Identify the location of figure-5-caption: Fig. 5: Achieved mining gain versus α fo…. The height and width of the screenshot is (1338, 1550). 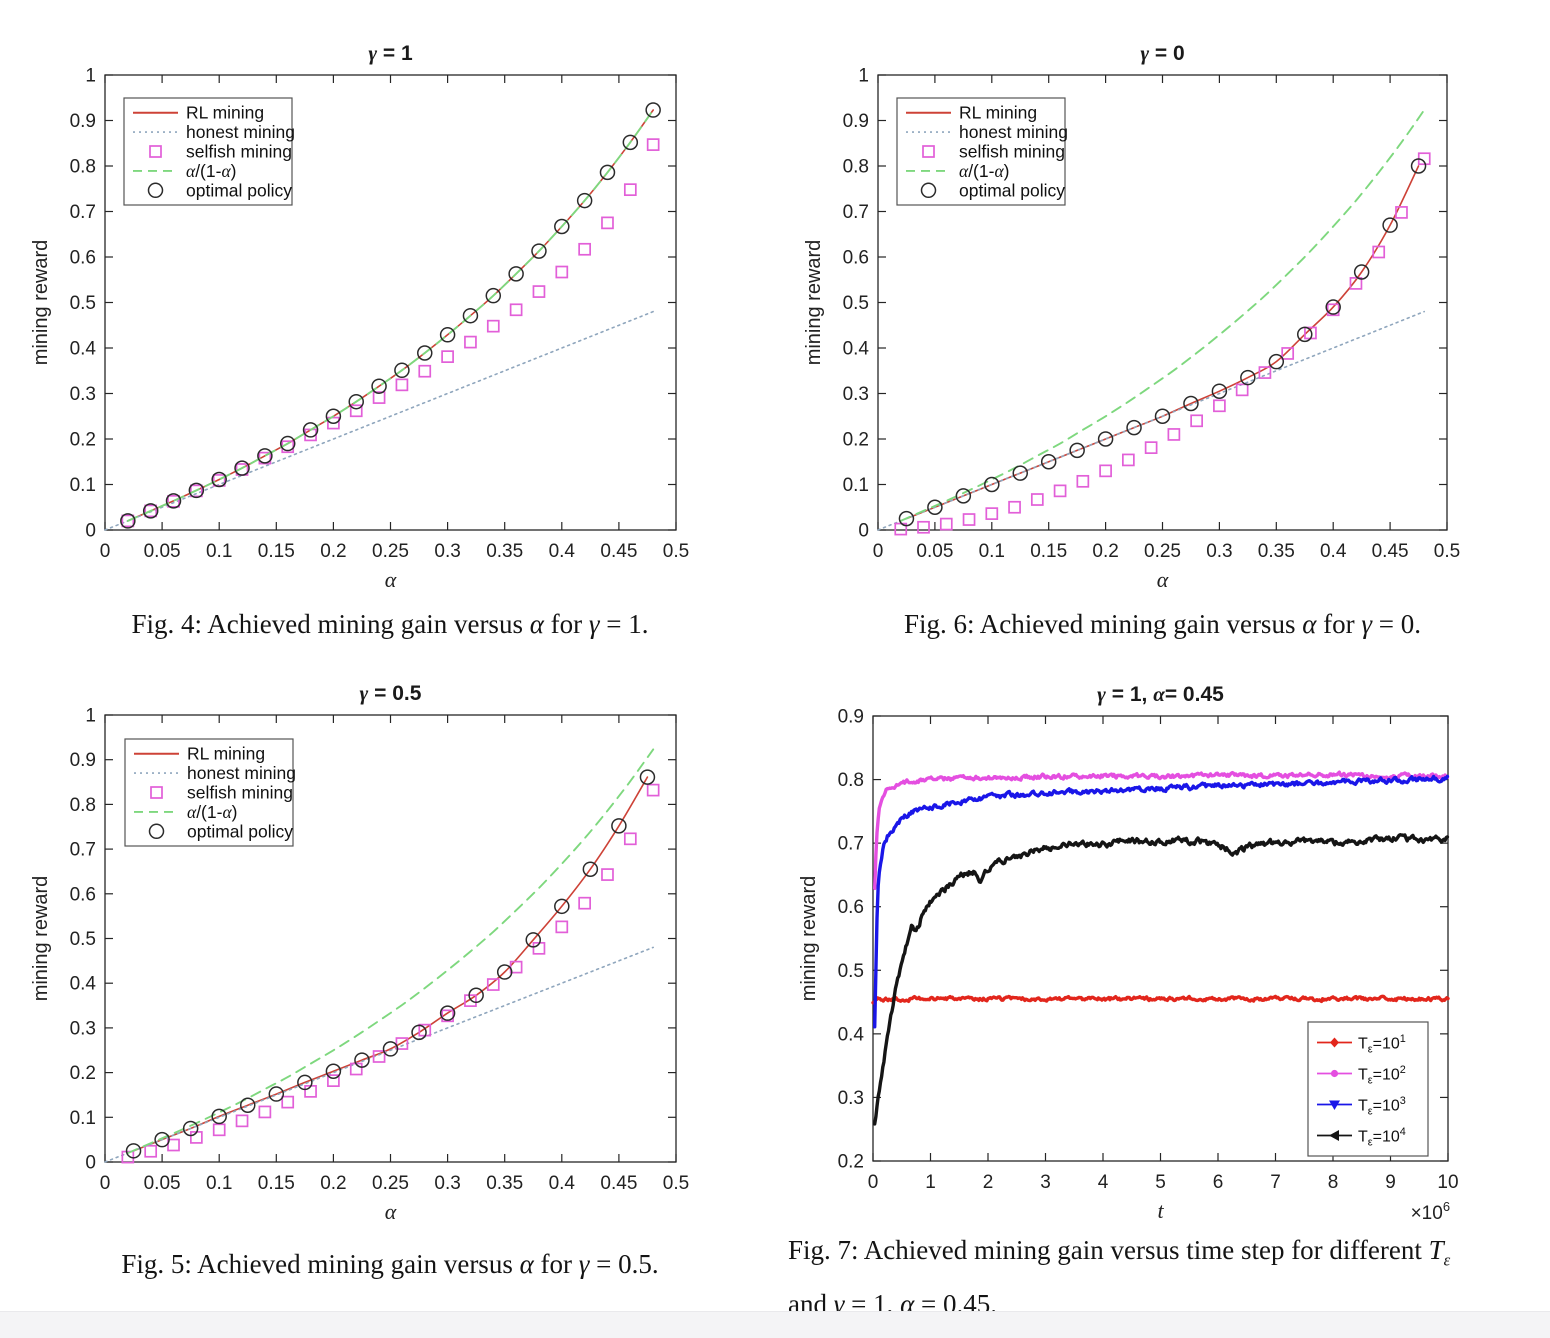
(390, 1264).